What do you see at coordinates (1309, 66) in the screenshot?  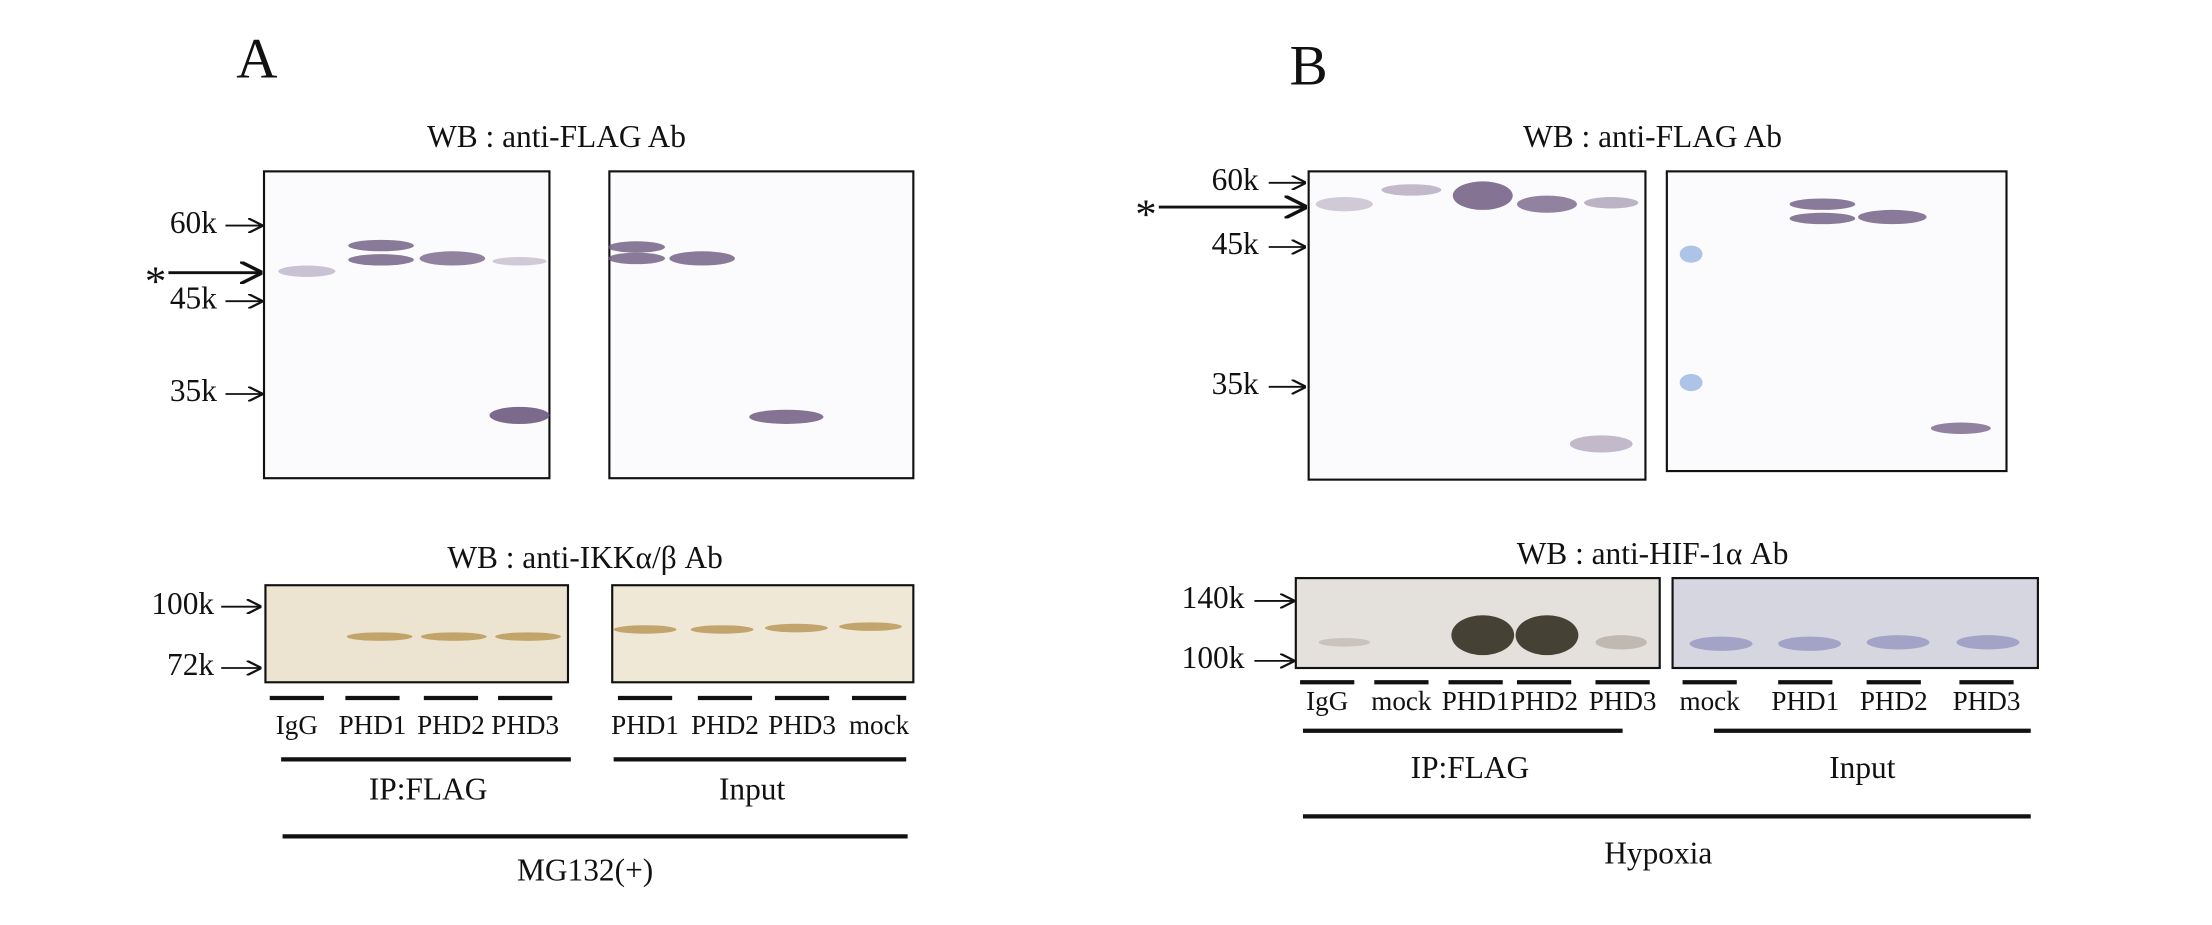 I see `panel-label: B` at bounding box center [1309, 66].